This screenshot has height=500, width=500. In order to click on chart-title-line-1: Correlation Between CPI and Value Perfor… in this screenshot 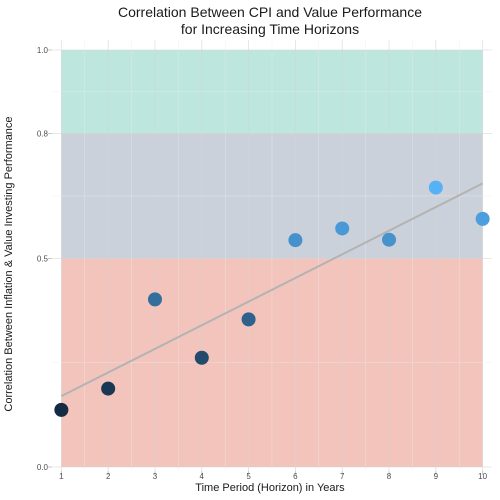, I will do `click(269, 12)`.